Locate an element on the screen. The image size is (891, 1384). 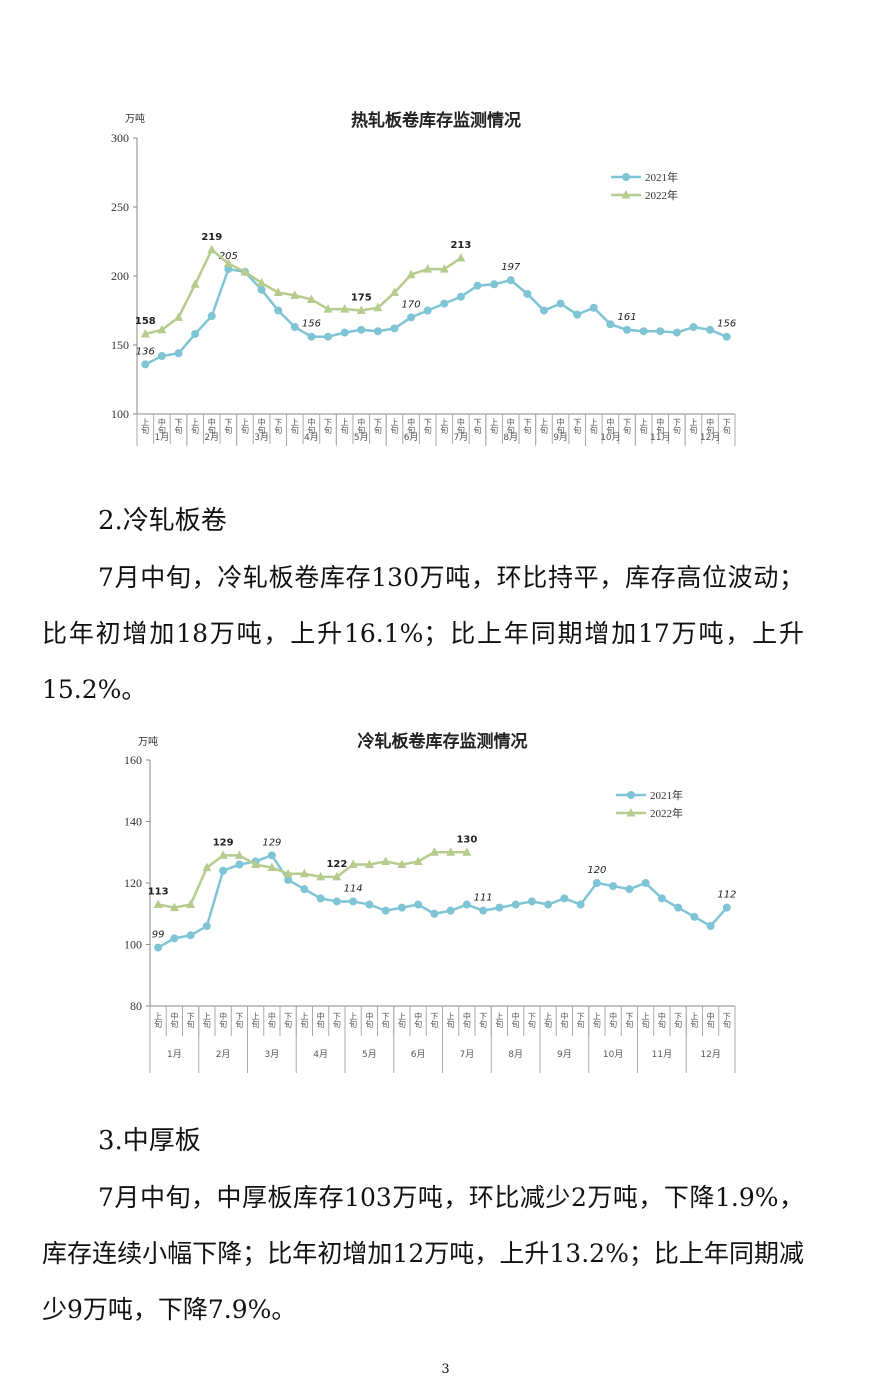
data-label: 122 is located at coordinates (336, 864).